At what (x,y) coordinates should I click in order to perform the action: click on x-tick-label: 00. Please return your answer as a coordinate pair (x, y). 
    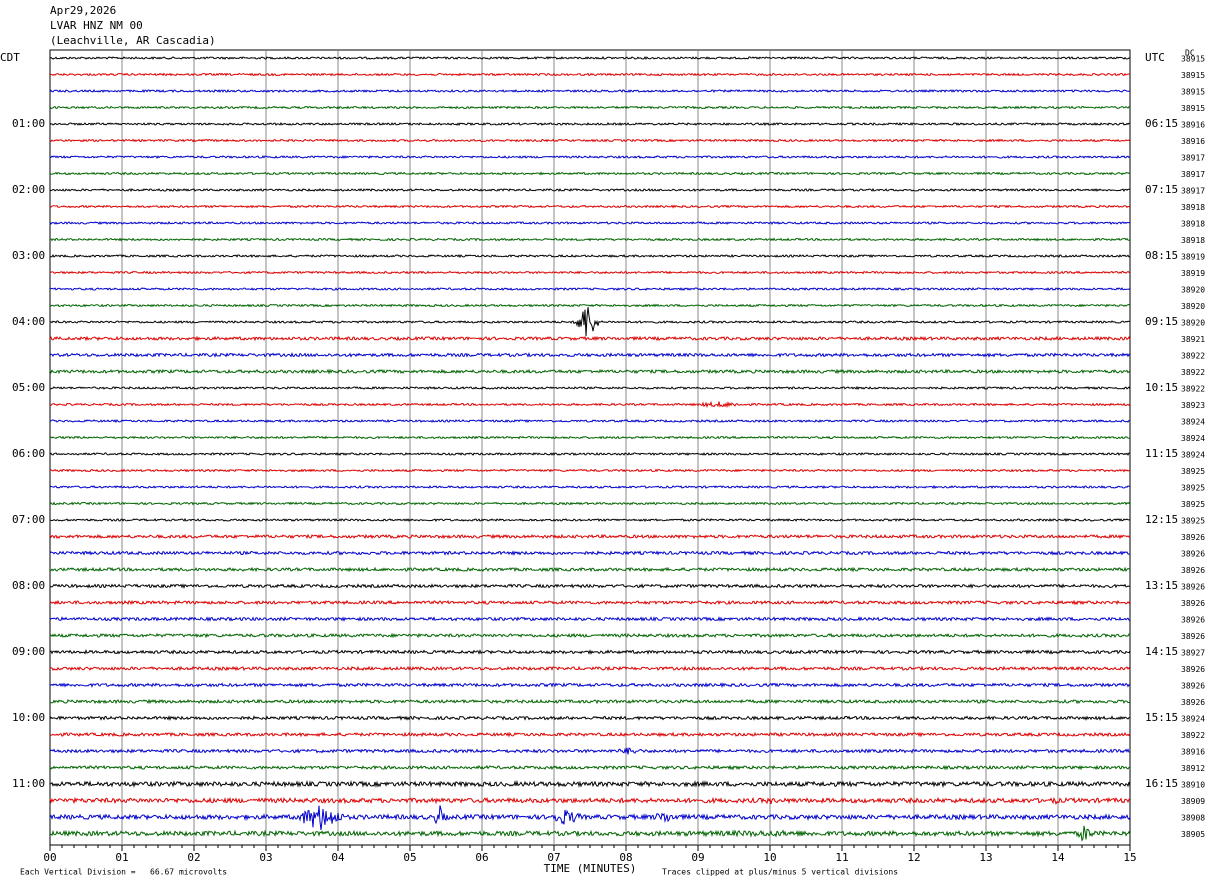
    Looking at the image, I should click on (49, 857).